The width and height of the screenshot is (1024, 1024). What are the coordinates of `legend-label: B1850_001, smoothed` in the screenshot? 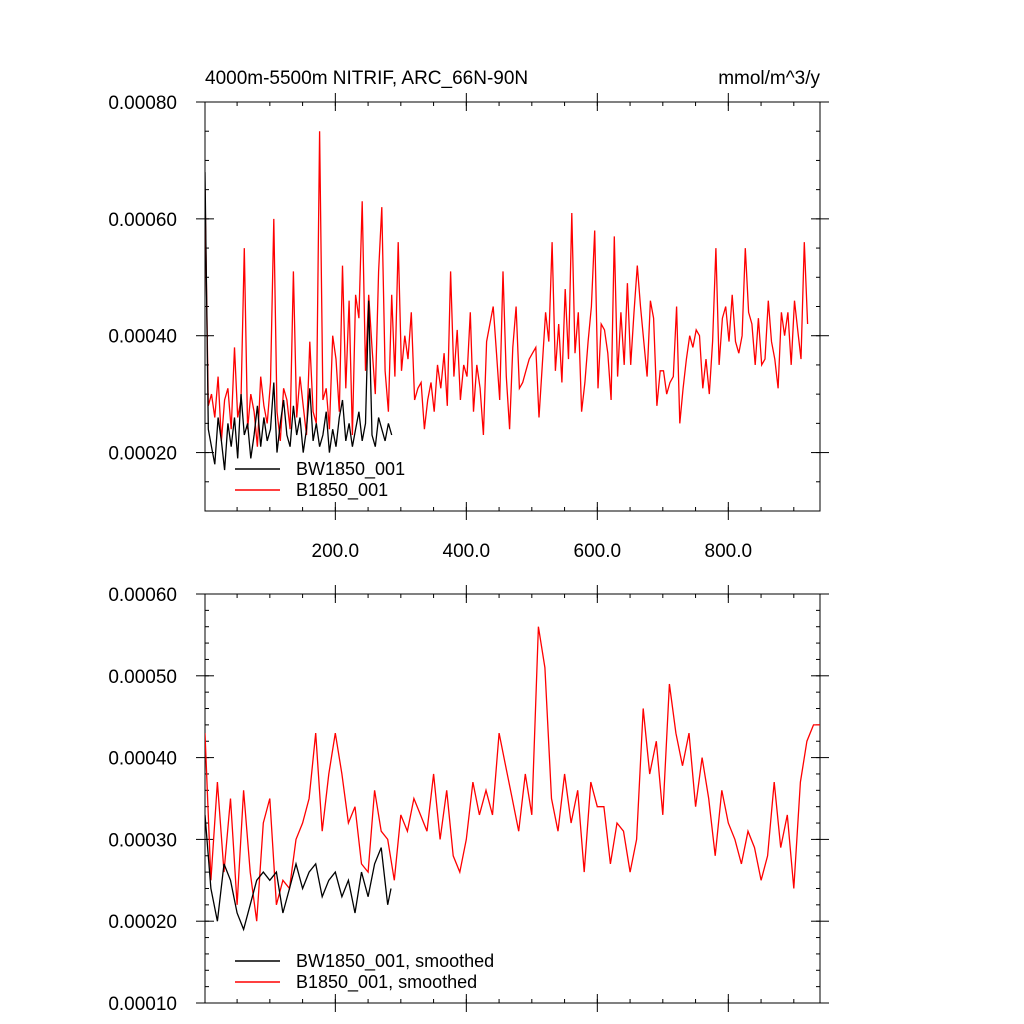 It's located at (386, 982).